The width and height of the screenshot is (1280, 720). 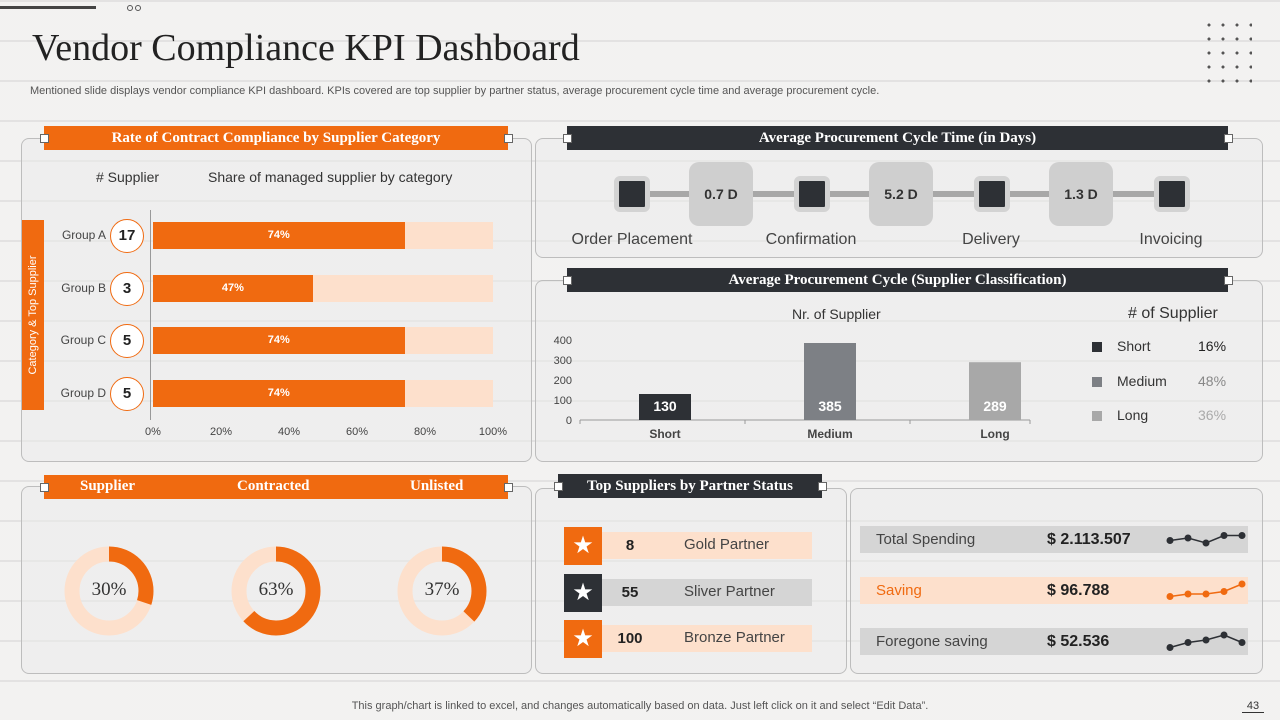 What do you see at coordinates (897, 138) in the screenshot?
I see `cycle-time-title: Average Procurement Cycle Time (in Days)` at bounding box center [897, 138].